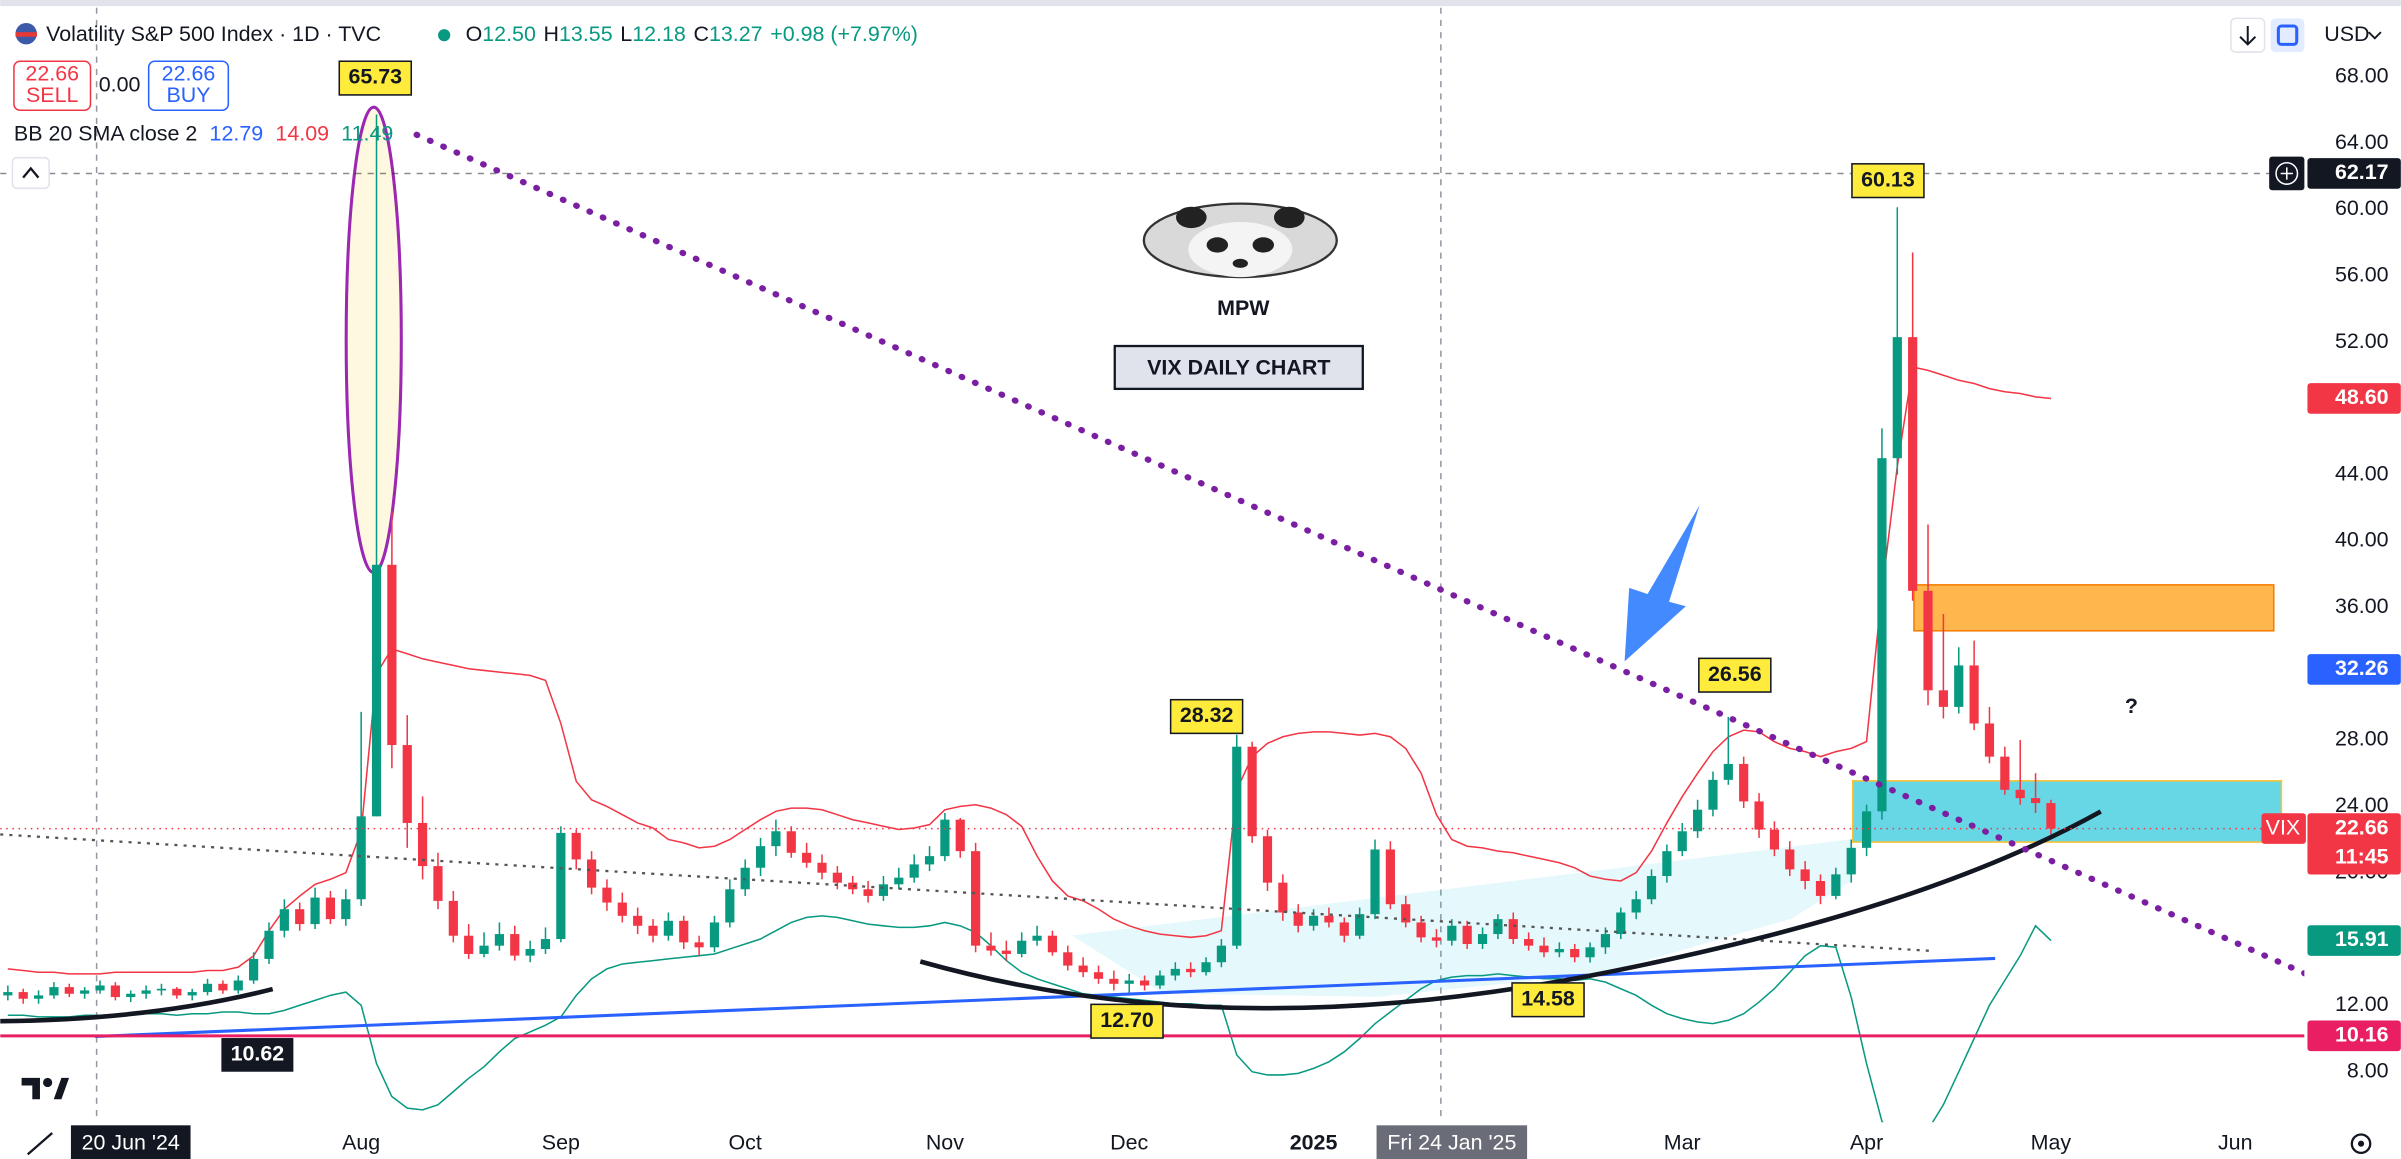 Image resolution: width=2401 pixels, height=1159 pixels. I want to click on autoscale-icon, so click(2287, 35).